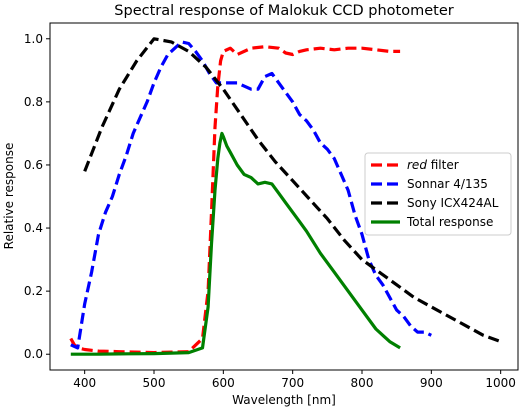 This screenshot has width=525, height=417. Describe the element at coordinates (223, 383) in the screenshot. I see `x-tick-label: 600` at that location.